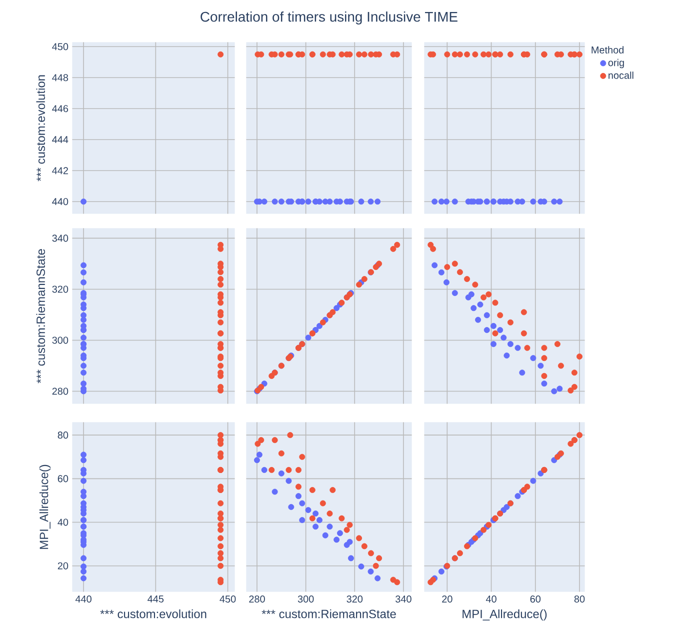  What do you see at coordinates (41, 128) in the screenshot?
I see `y-axis-title: *** custom:evolution` at bounding box center [41, 128].